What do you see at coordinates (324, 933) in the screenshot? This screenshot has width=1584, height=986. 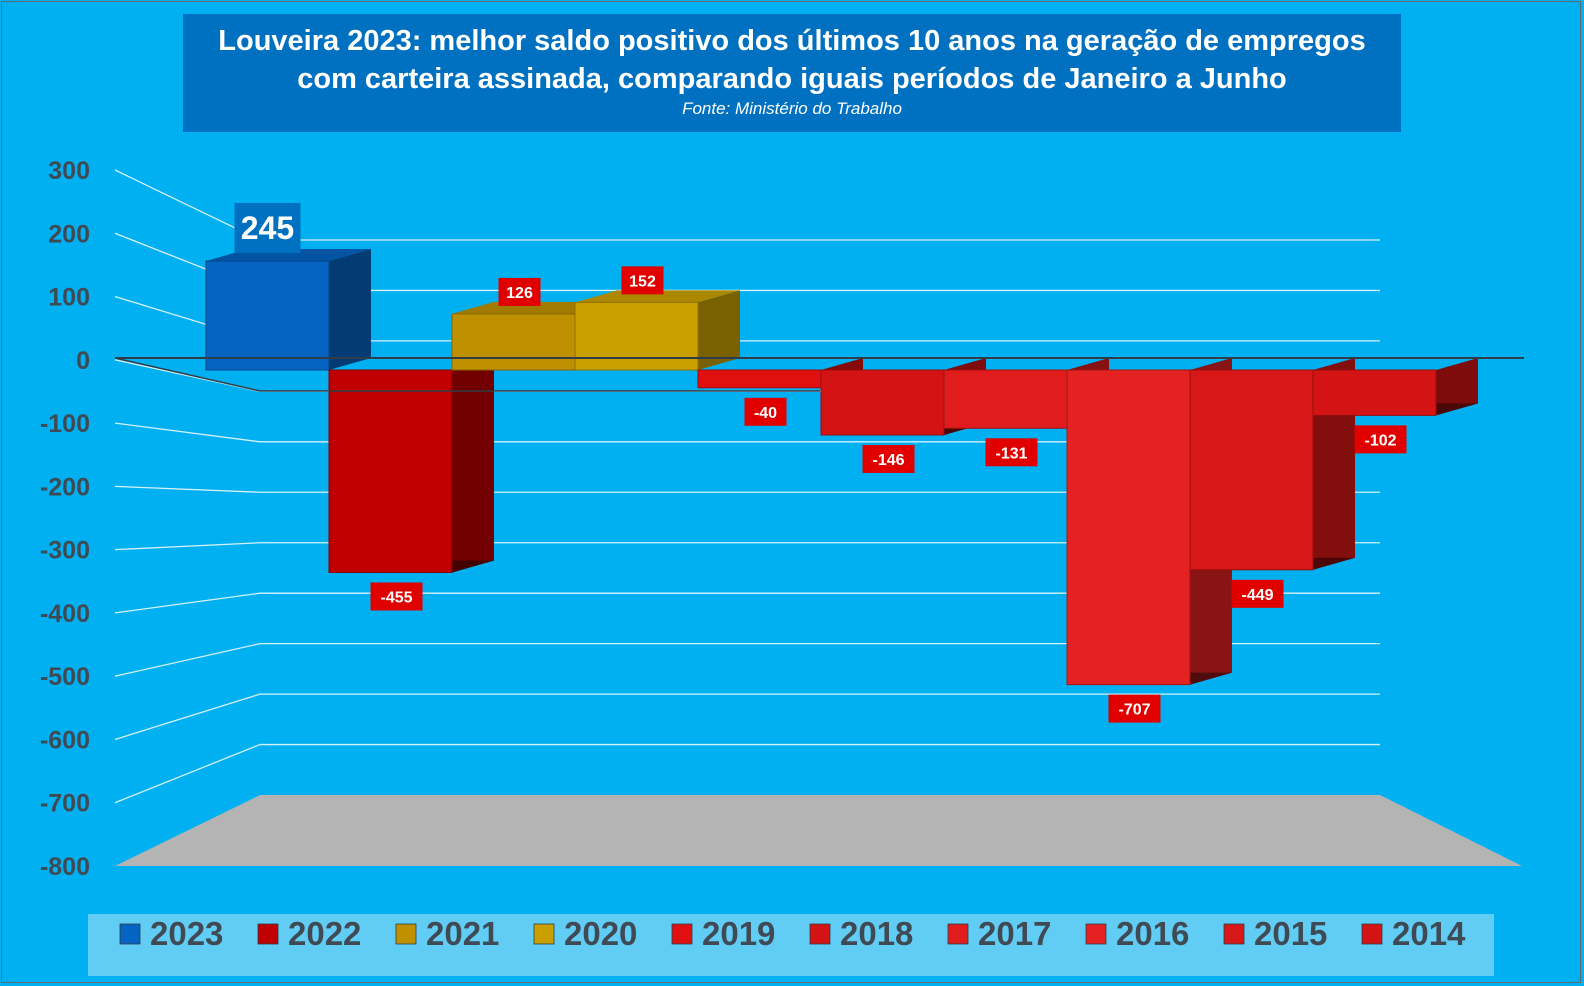 I see `legend-label: 2022` at bounding box center [324, 933].